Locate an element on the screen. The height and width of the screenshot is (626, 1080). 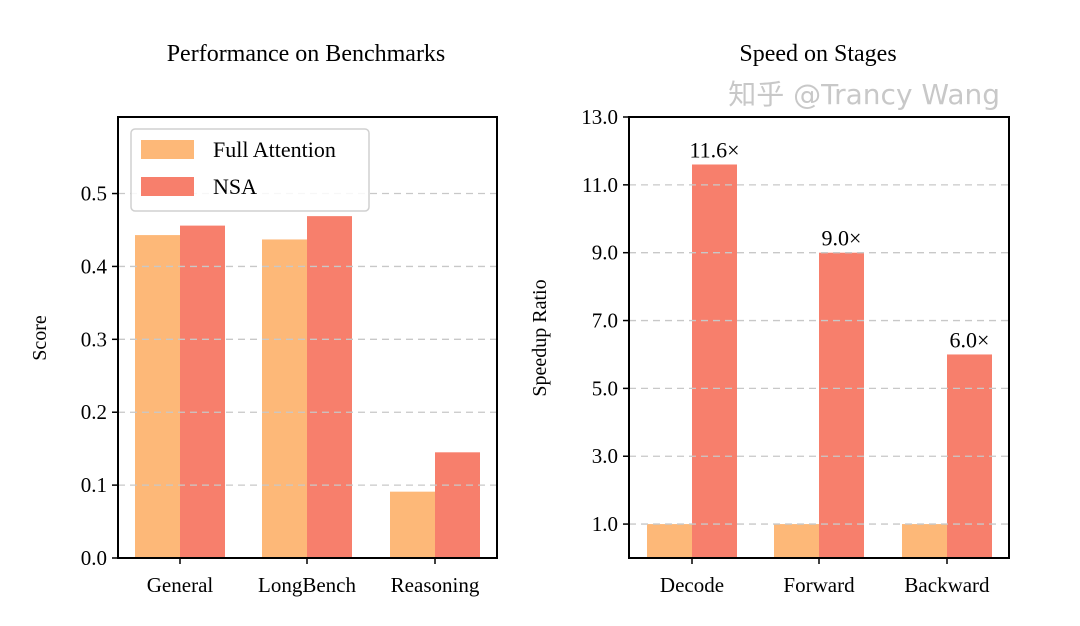
legend-swatch-full-attention is located at coordinates (167, 149).